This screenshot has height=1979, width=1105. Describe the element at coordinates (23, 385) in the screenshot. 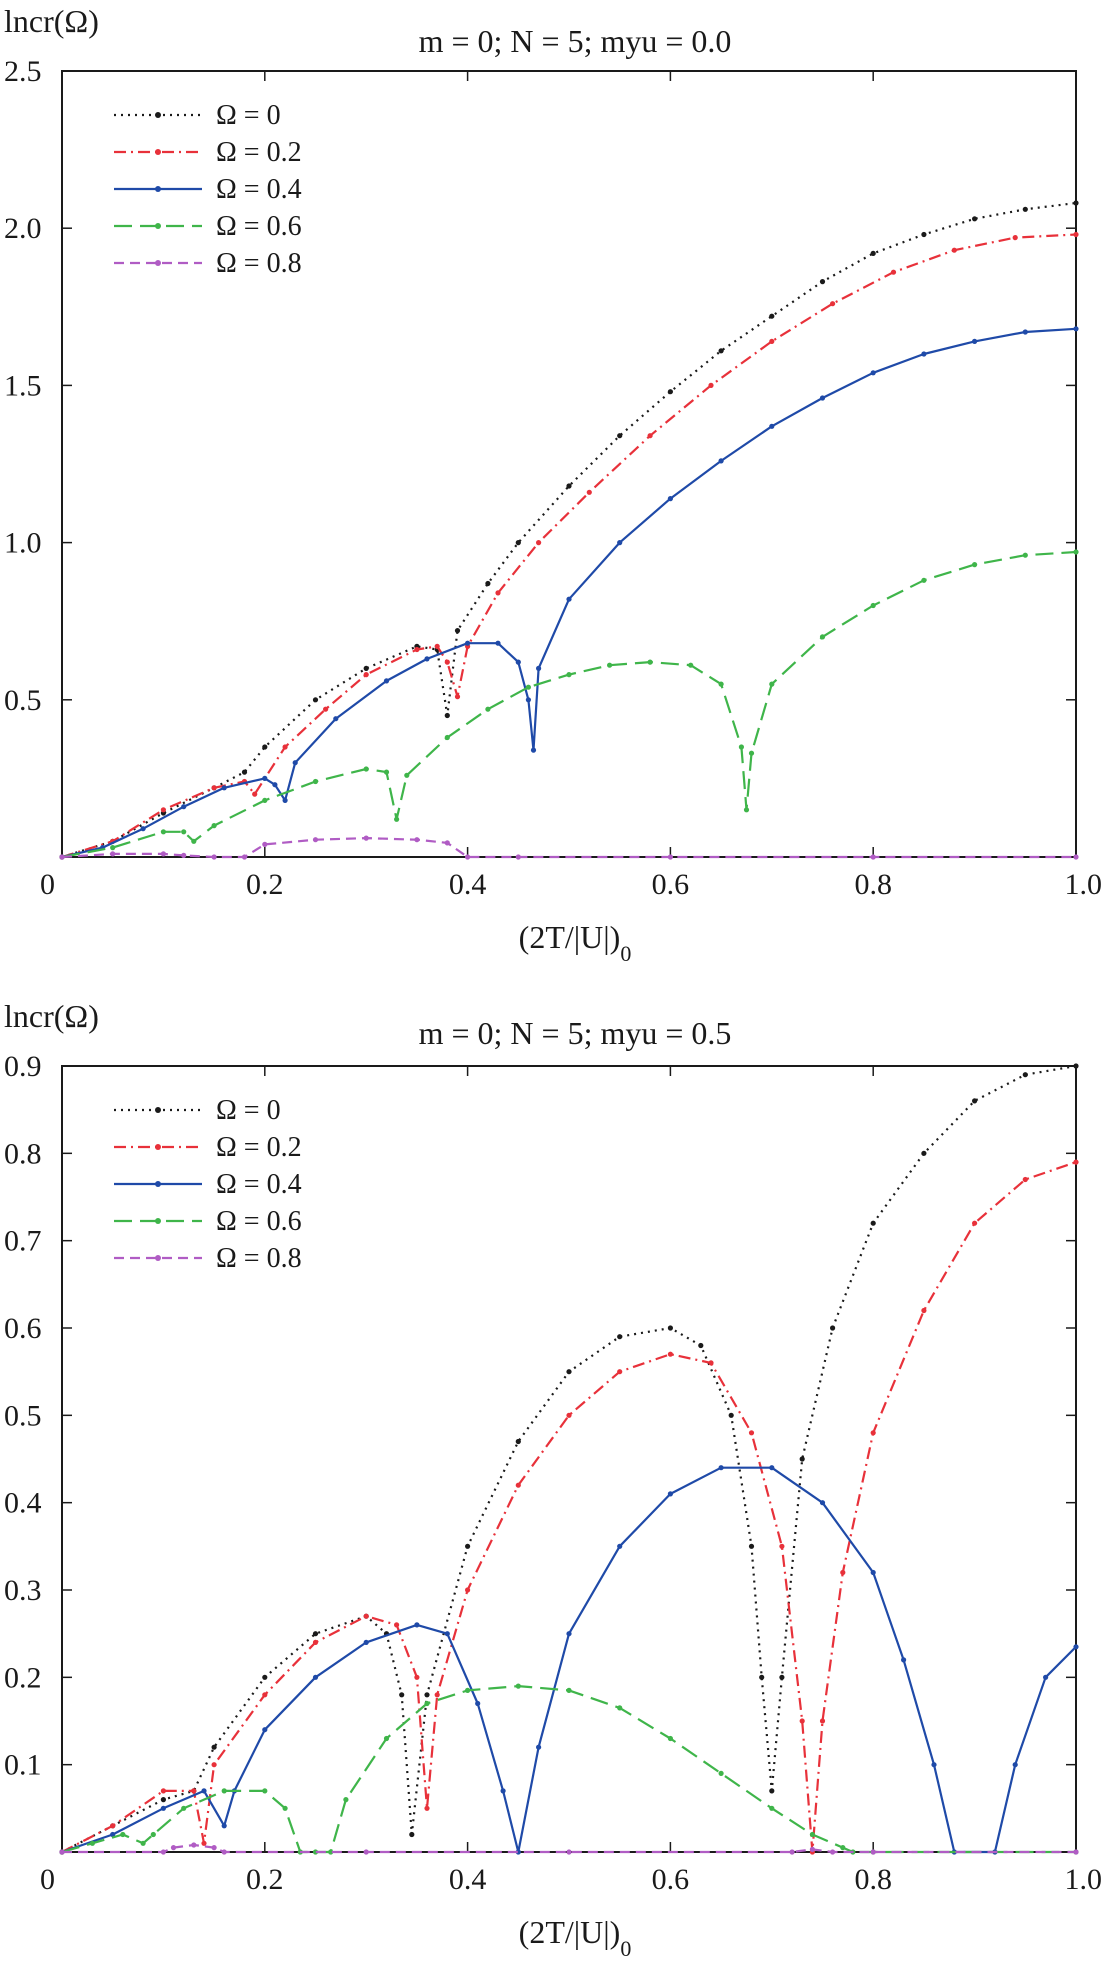

I see `y-tick-label: 1.5` at that location.